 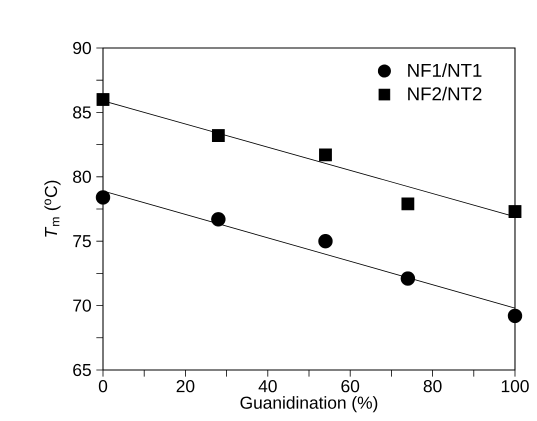 I want to click on x-tick-label: 80, so click(x=433, y=386).